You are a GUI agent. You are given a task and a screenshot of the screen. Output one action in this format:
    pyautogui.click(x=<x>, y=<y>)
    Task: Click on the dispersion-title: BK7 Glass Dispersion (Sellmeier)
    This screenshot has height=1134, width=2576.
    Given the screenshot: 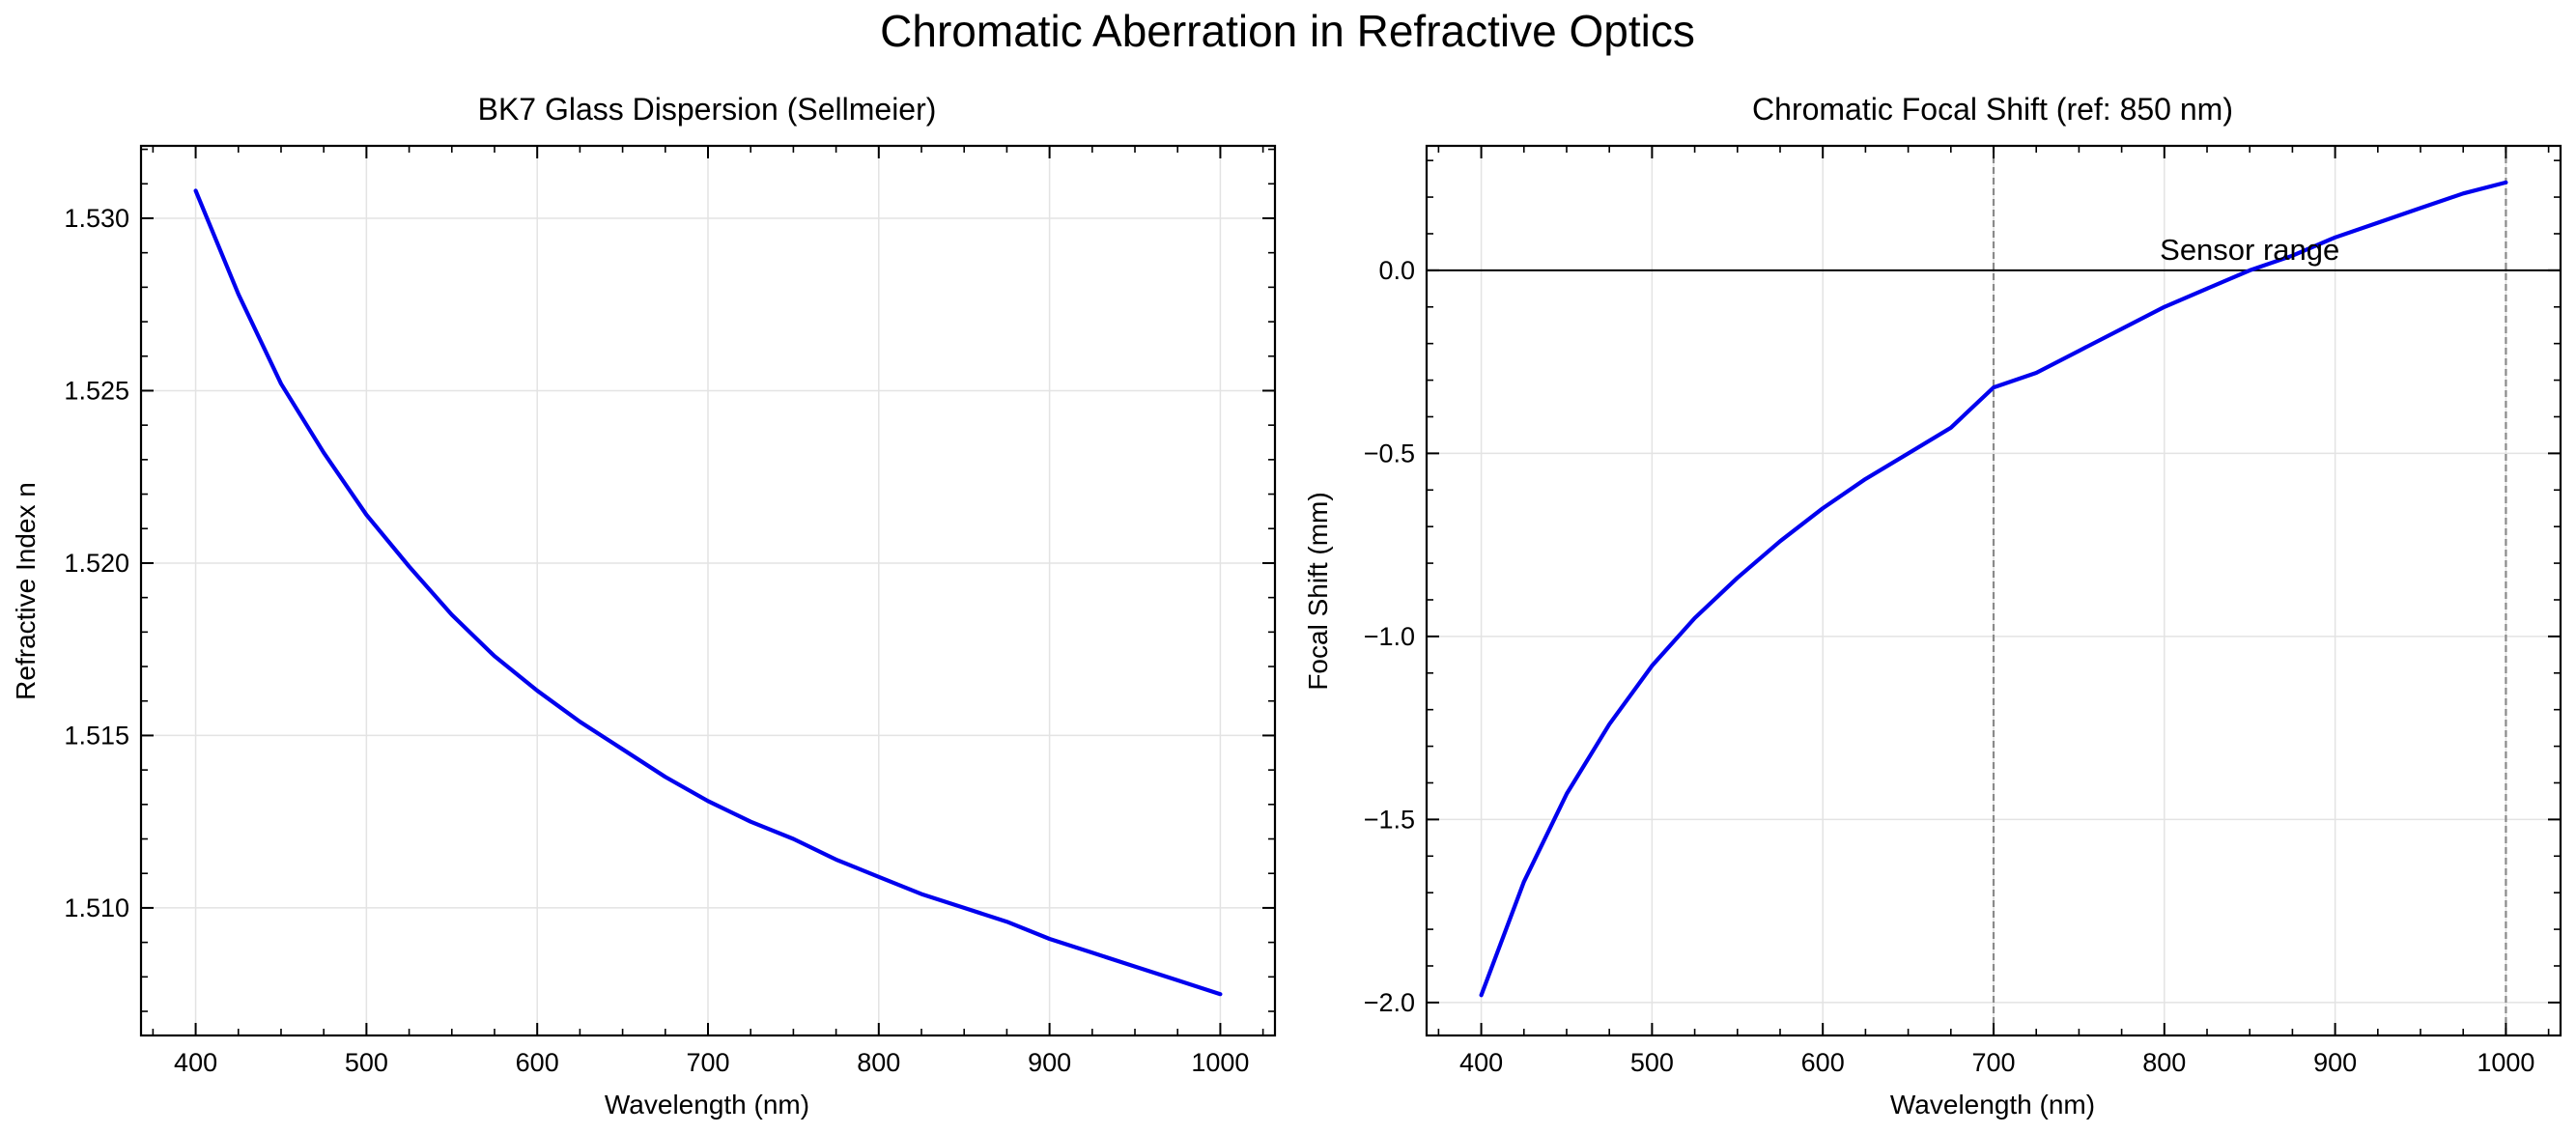 What is the action you would take?
    pyautogui.click(x=707, y=109)
    